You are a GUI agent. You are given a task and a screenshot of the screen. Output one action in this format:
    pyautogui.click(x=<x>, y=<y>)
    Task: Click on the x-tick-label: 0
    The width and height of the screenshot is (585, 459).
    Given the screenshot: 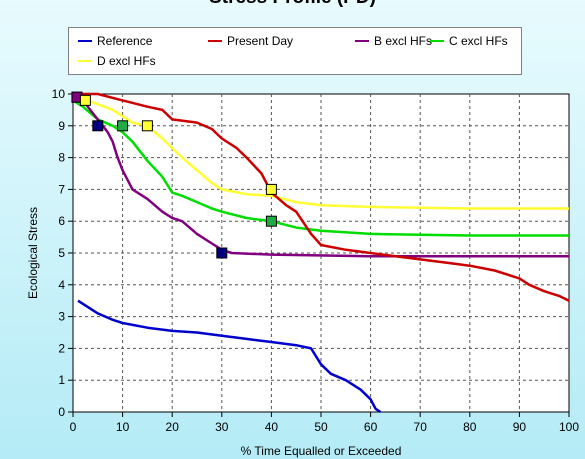 What is the action you would take?
    pyautogui.click(x=73, y=427)
    